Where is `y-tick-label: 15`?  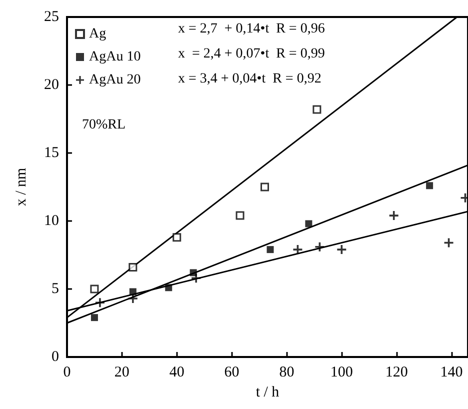 y-tick-label: 15 is located at coordinates (51, 153).